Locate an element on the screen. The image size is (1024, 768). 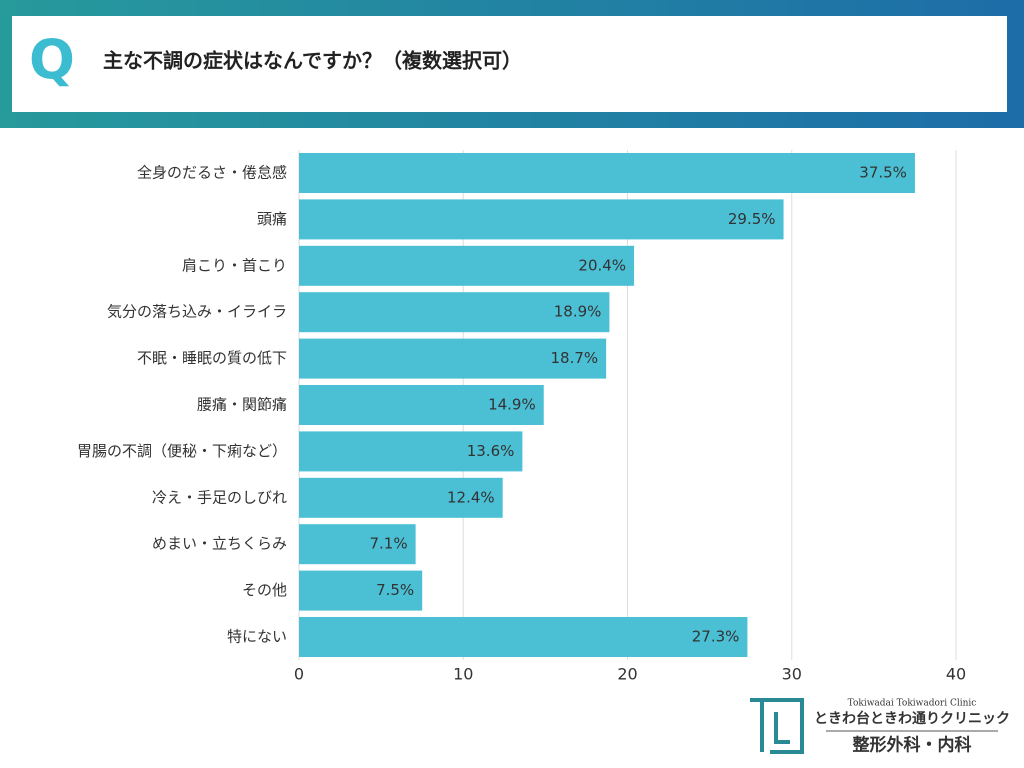
y-tick-label: めまい・立ちくらみ is located at coordinates (219, 544).